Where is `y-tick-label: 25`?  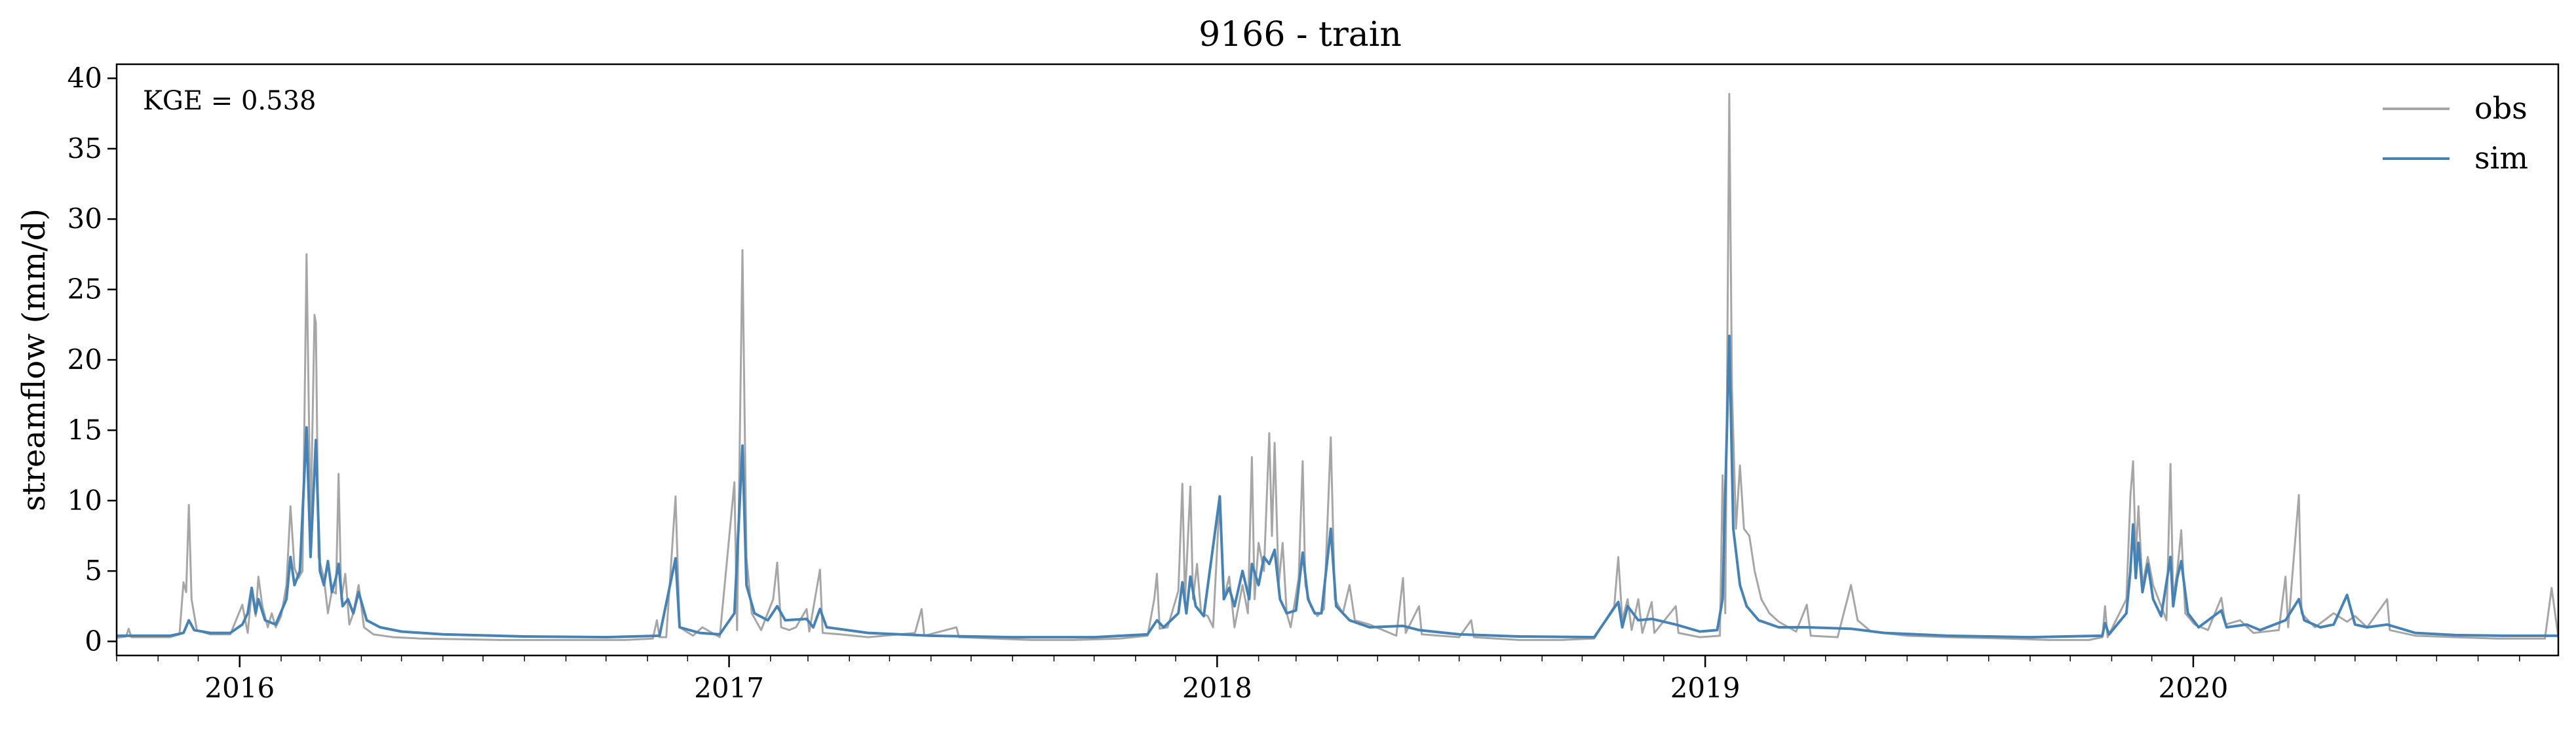 y-tick-label: 25 is located at coordinates (84, 289).